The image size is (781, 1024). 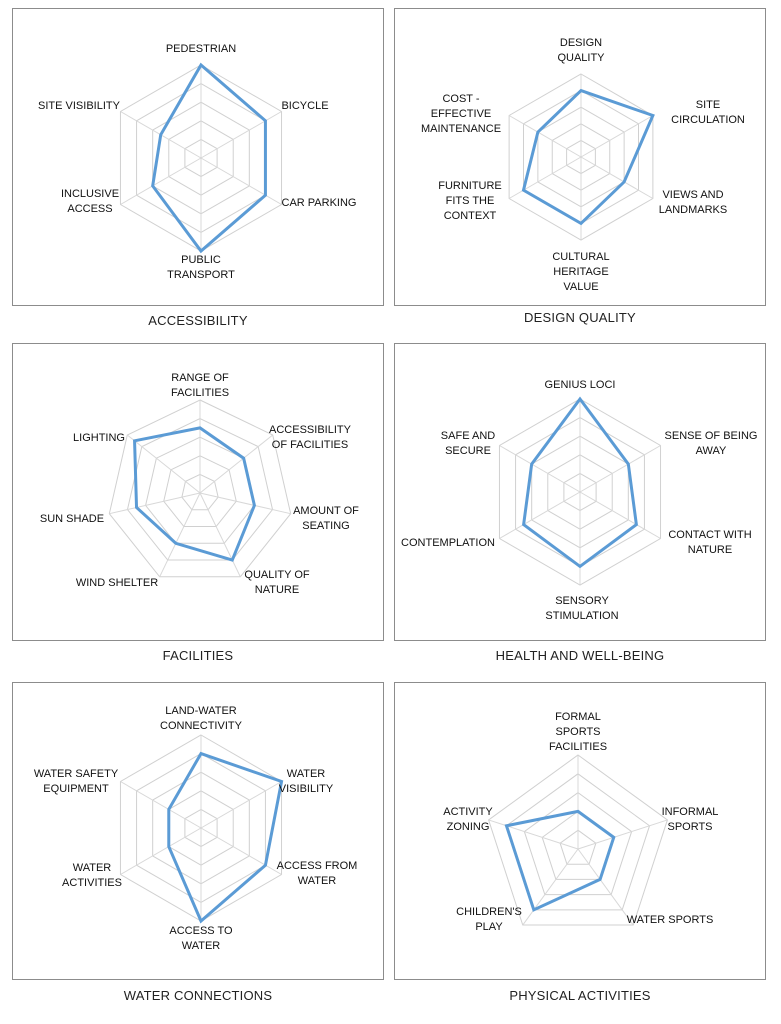 I want to click on axis-label: SAFE AND SECURE, so click(x=468, y=443).